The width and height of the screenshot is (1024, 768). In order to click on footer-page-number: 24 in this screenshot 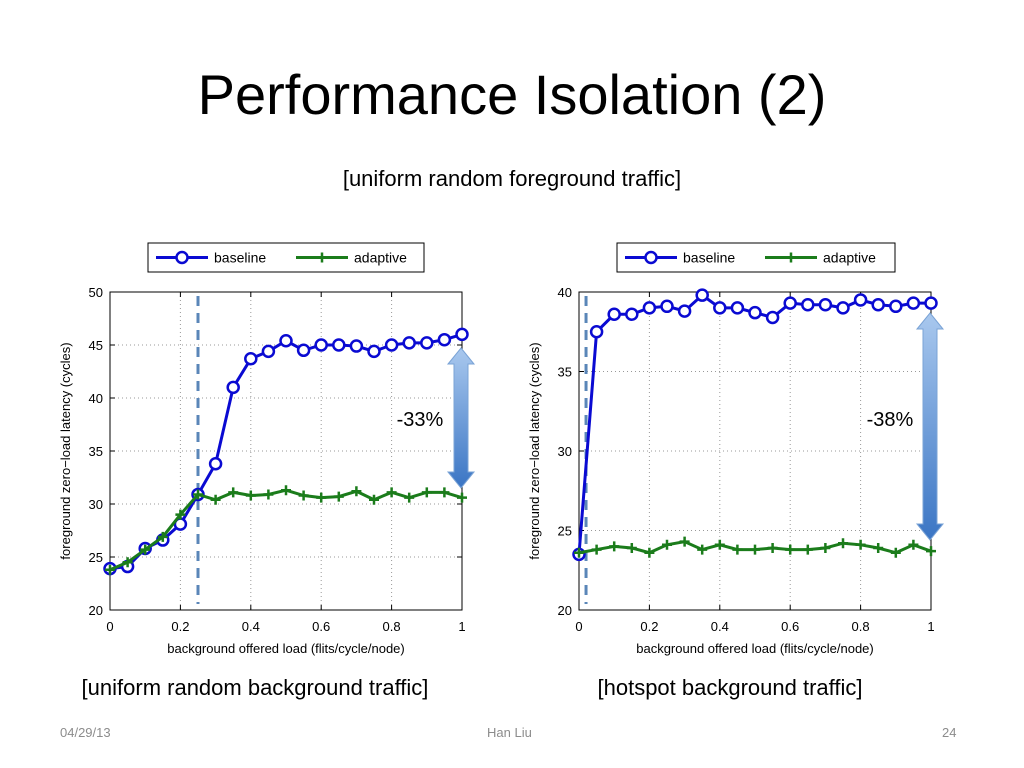, I will do `click(949, 732)`.